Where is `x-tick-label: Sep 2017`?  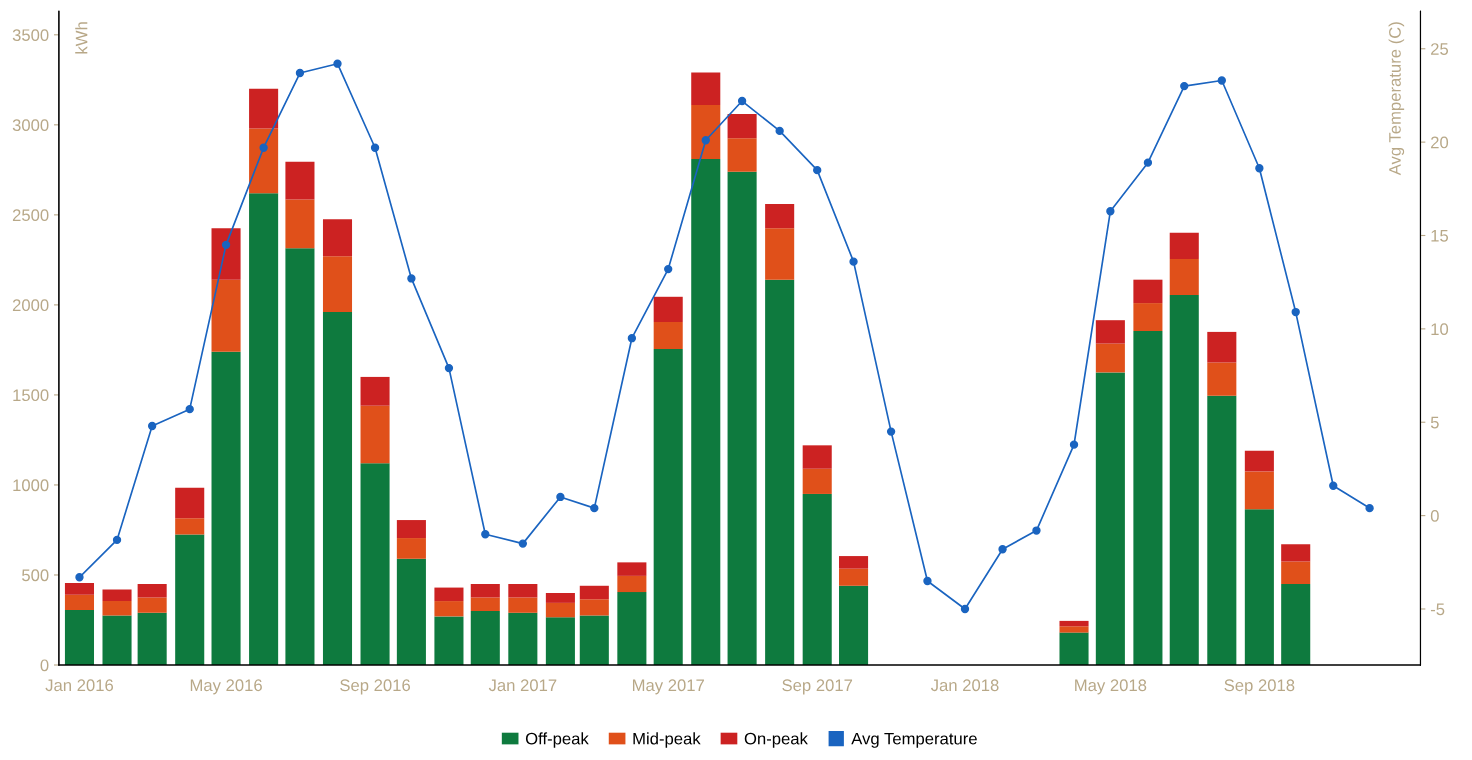 x-tick-label: Sep 2017 is located at coordinates (817, 687).